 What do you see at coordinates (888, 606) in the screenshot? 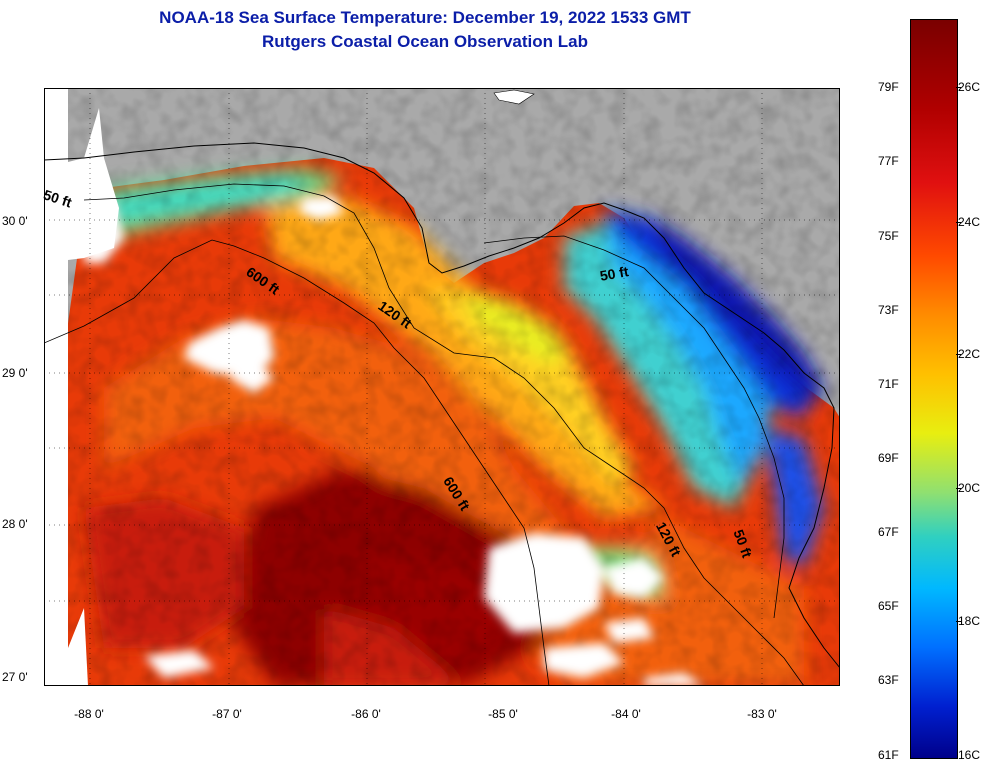
I see `colorbar-label-fahrenheit: 65F` at bounding box center [888, 606].